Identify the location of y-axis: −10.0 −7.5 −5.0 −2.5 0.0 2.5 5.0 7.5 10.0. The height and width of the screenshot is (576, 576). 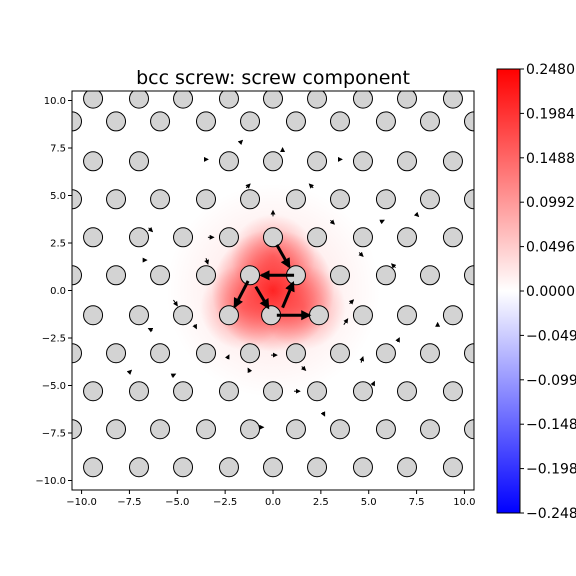
(53, 291).